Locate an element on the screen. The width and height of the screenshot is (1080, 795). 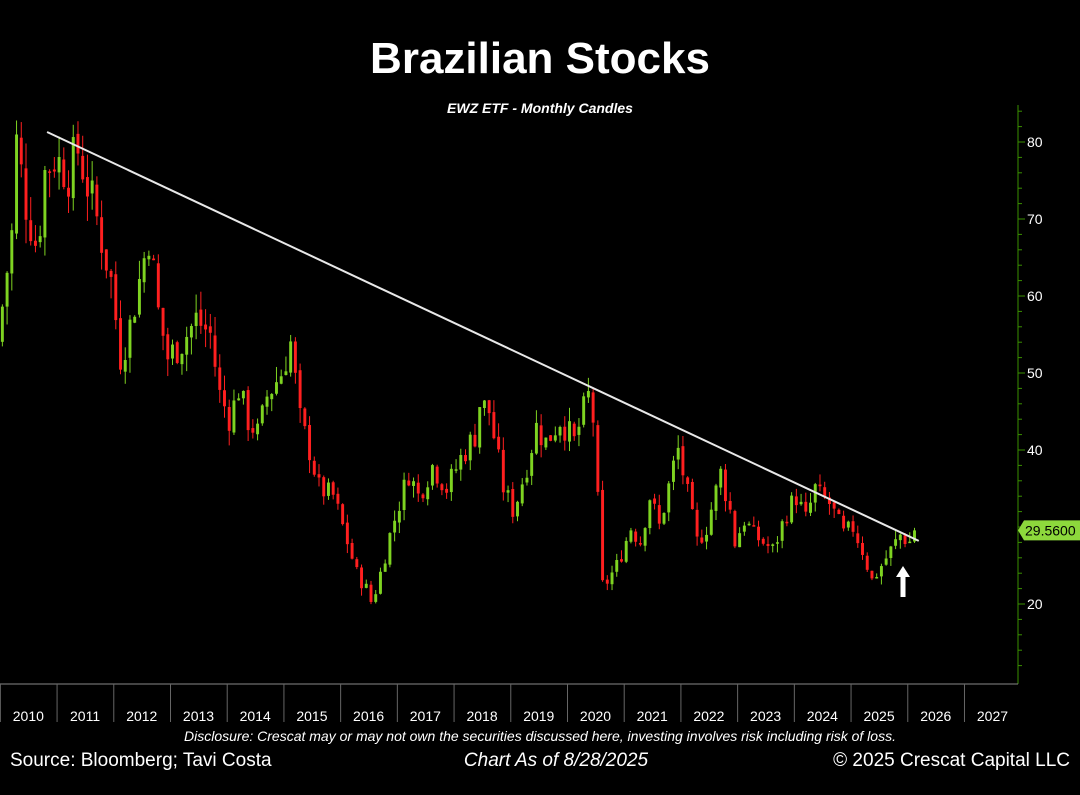
y-tick-label: 70 is located at coordinates (1035, 219).